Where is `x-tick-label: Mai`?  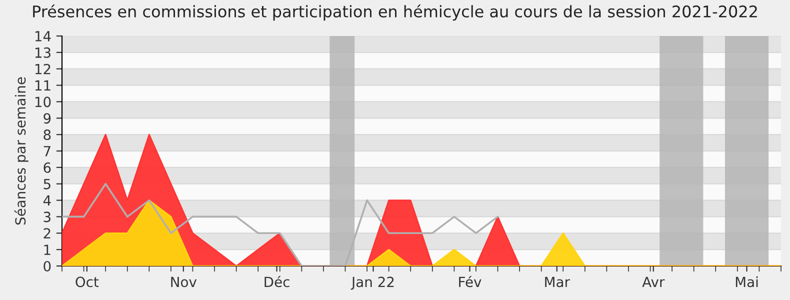 x-tick-label: Mai is located at coordinates (747, 282).